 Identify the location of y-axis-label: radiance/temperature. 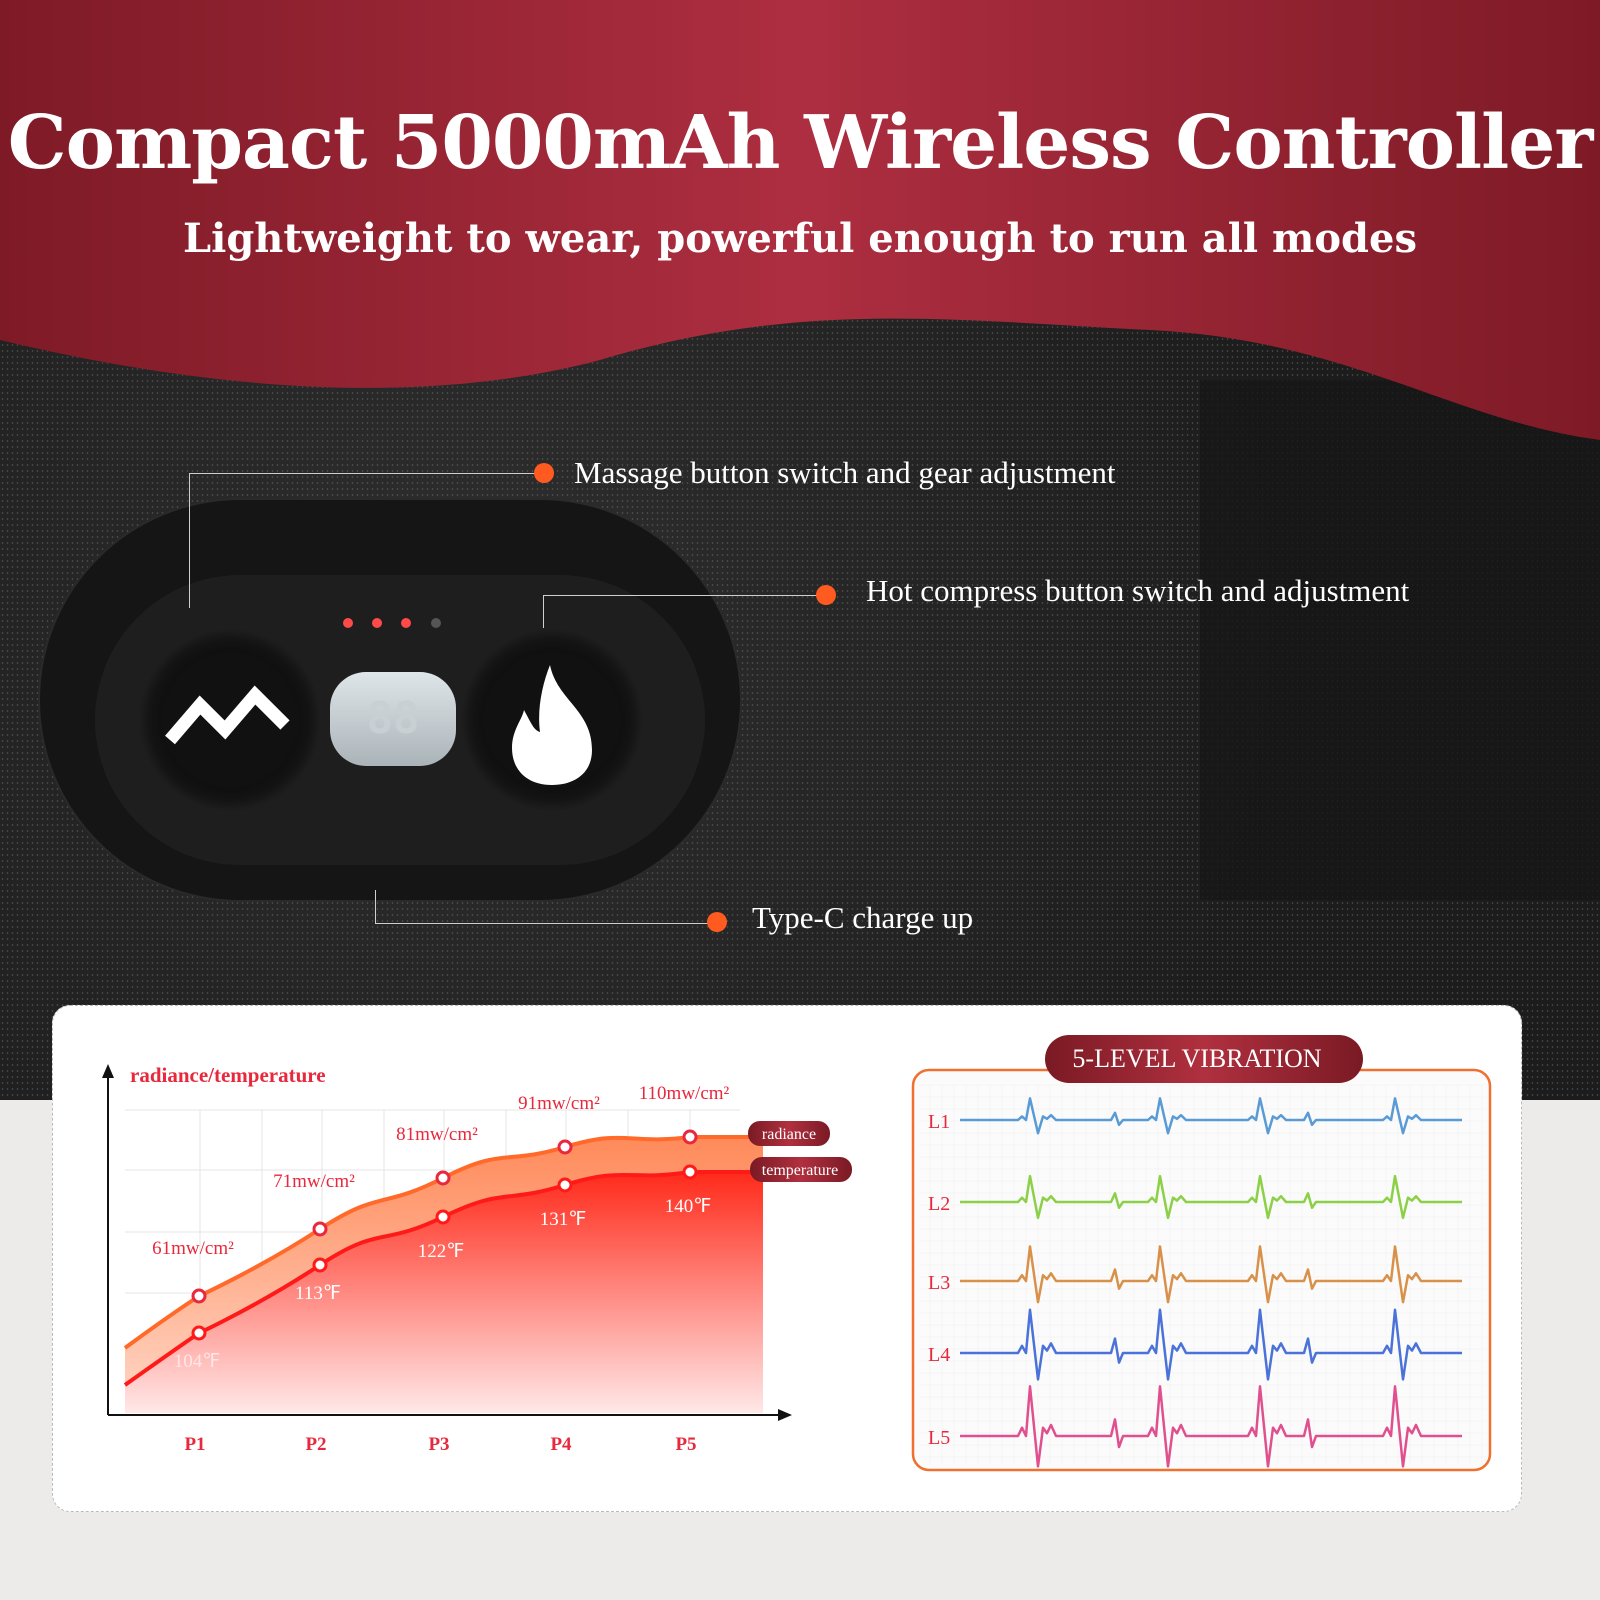
(228, 1075).